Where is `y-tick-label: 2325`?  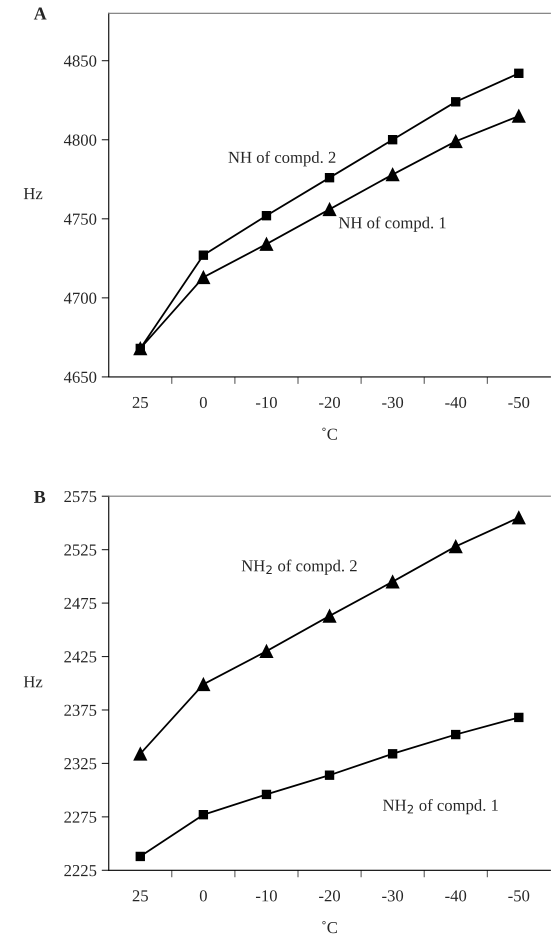
y-tick-label: 2325 is located at coordinates (80, 764).